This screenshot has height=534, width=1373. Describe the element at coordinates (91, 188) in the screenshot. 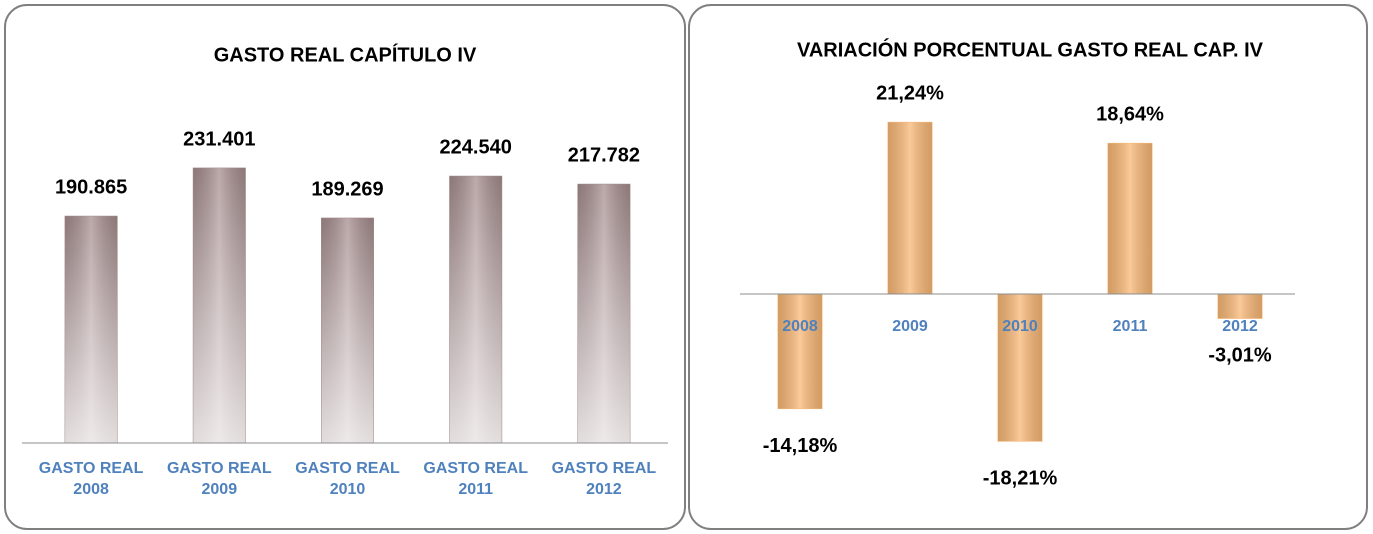

I see `value-label: 190.865` at that location.